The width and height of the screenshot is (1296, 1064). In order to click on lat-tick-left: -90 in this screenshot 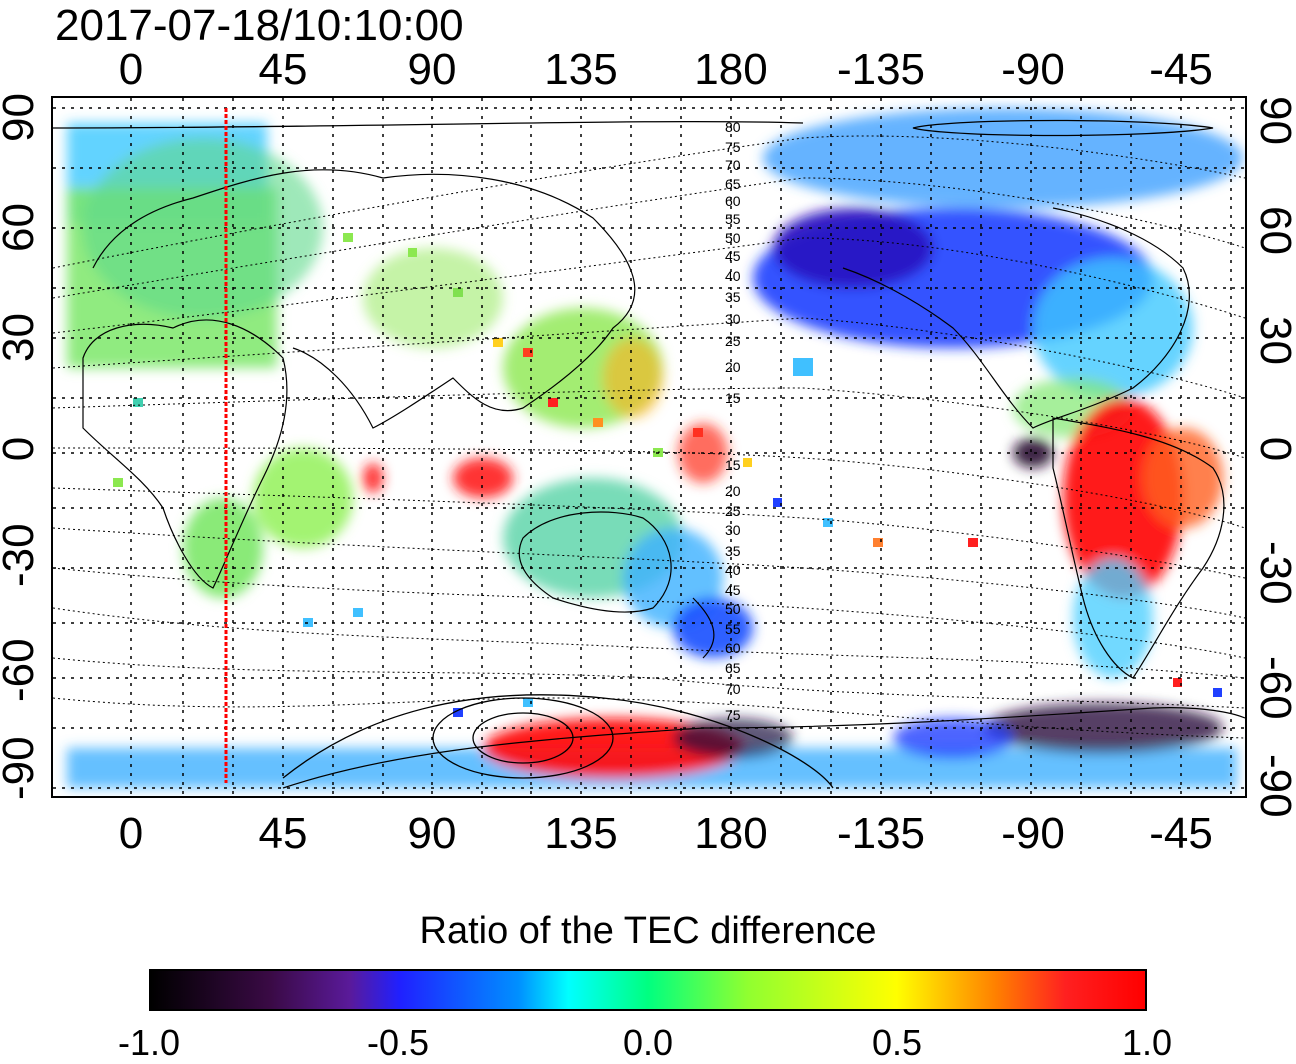, I will do `click(21, 768)`.